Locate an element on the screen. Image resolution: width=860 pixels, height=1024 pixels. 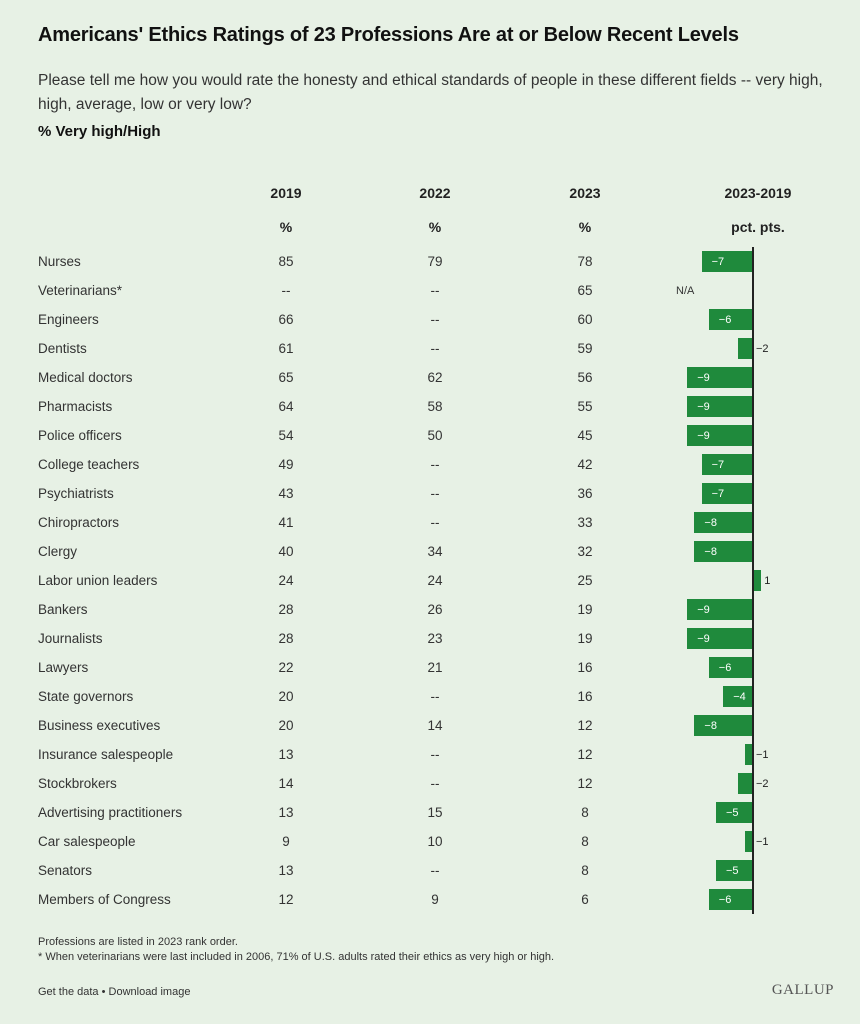
table-row: Engineers 66 -- 60 −6 is located at coordinates (430, 319).